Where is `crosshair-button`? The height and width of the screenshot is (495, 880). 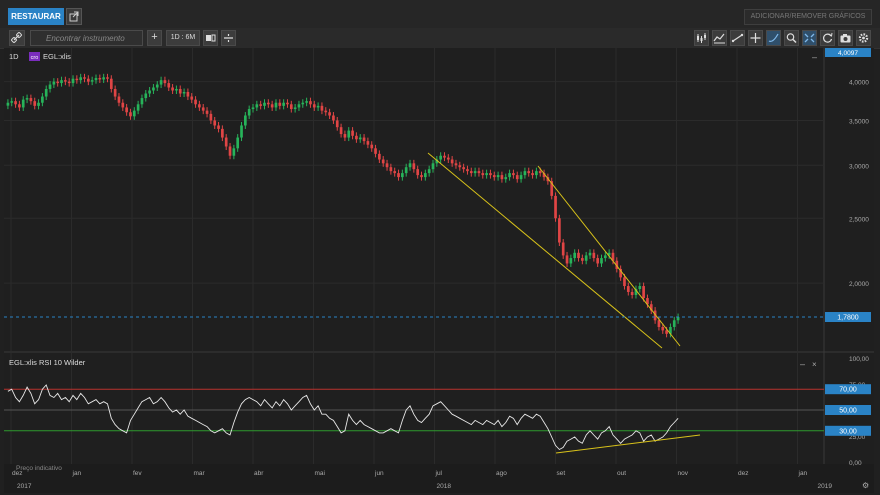 crosshair-button is located at coordinates (755, 38).